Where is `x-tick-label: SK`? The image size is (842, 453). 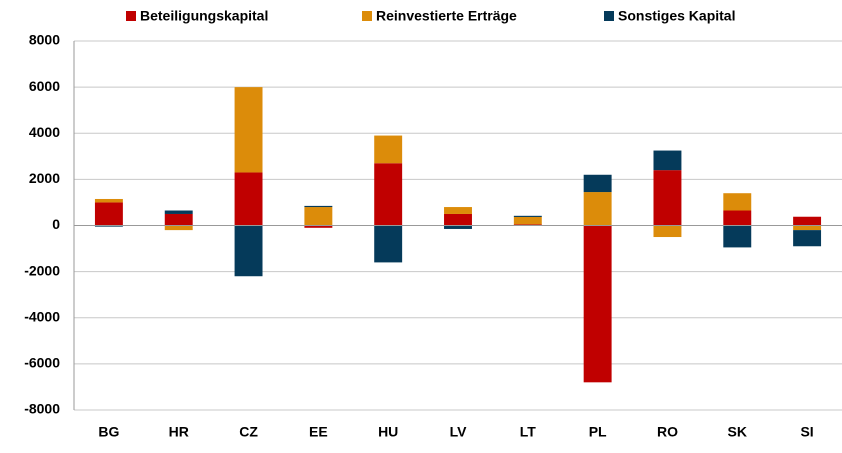 x-tick-label: SK is located at coordinates (737, 432).